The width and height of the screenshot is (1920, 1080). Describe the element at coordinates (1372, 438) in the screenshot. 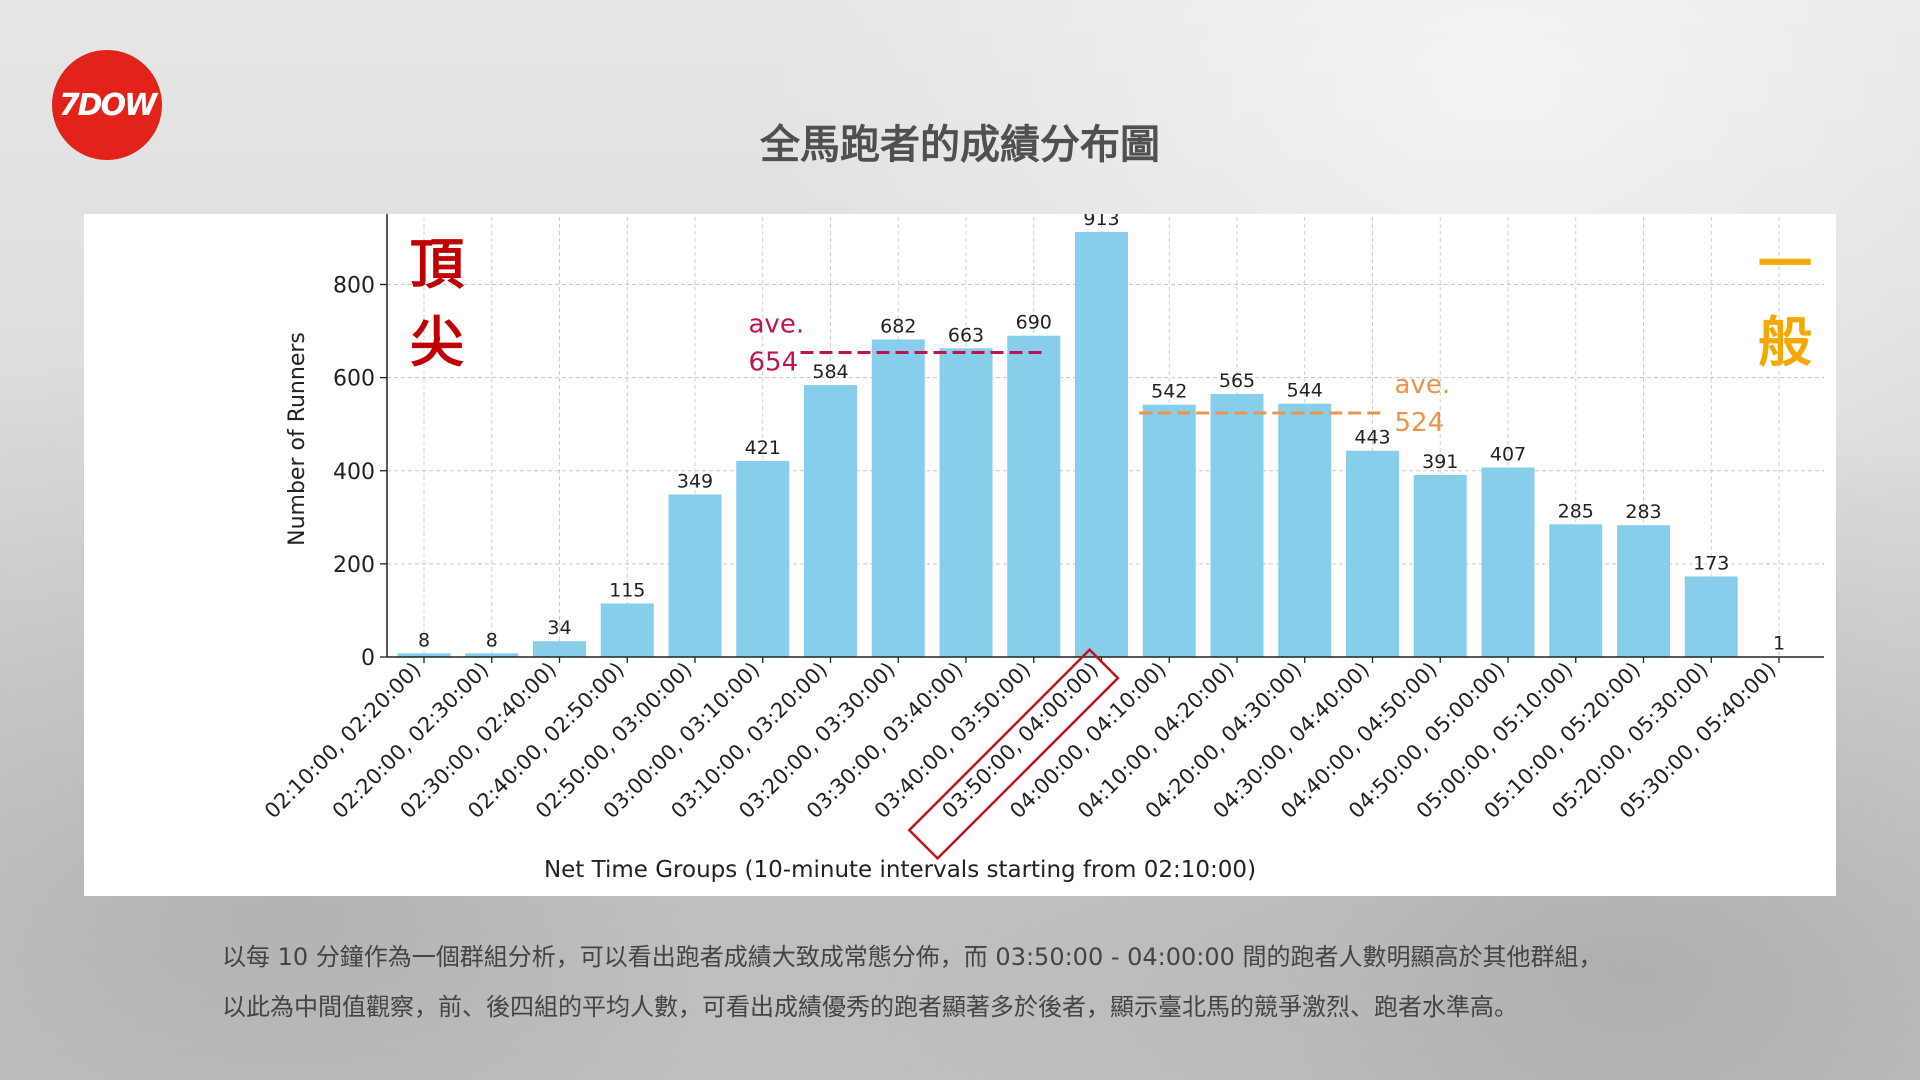

I see `bar-value-label: 443` at that location.